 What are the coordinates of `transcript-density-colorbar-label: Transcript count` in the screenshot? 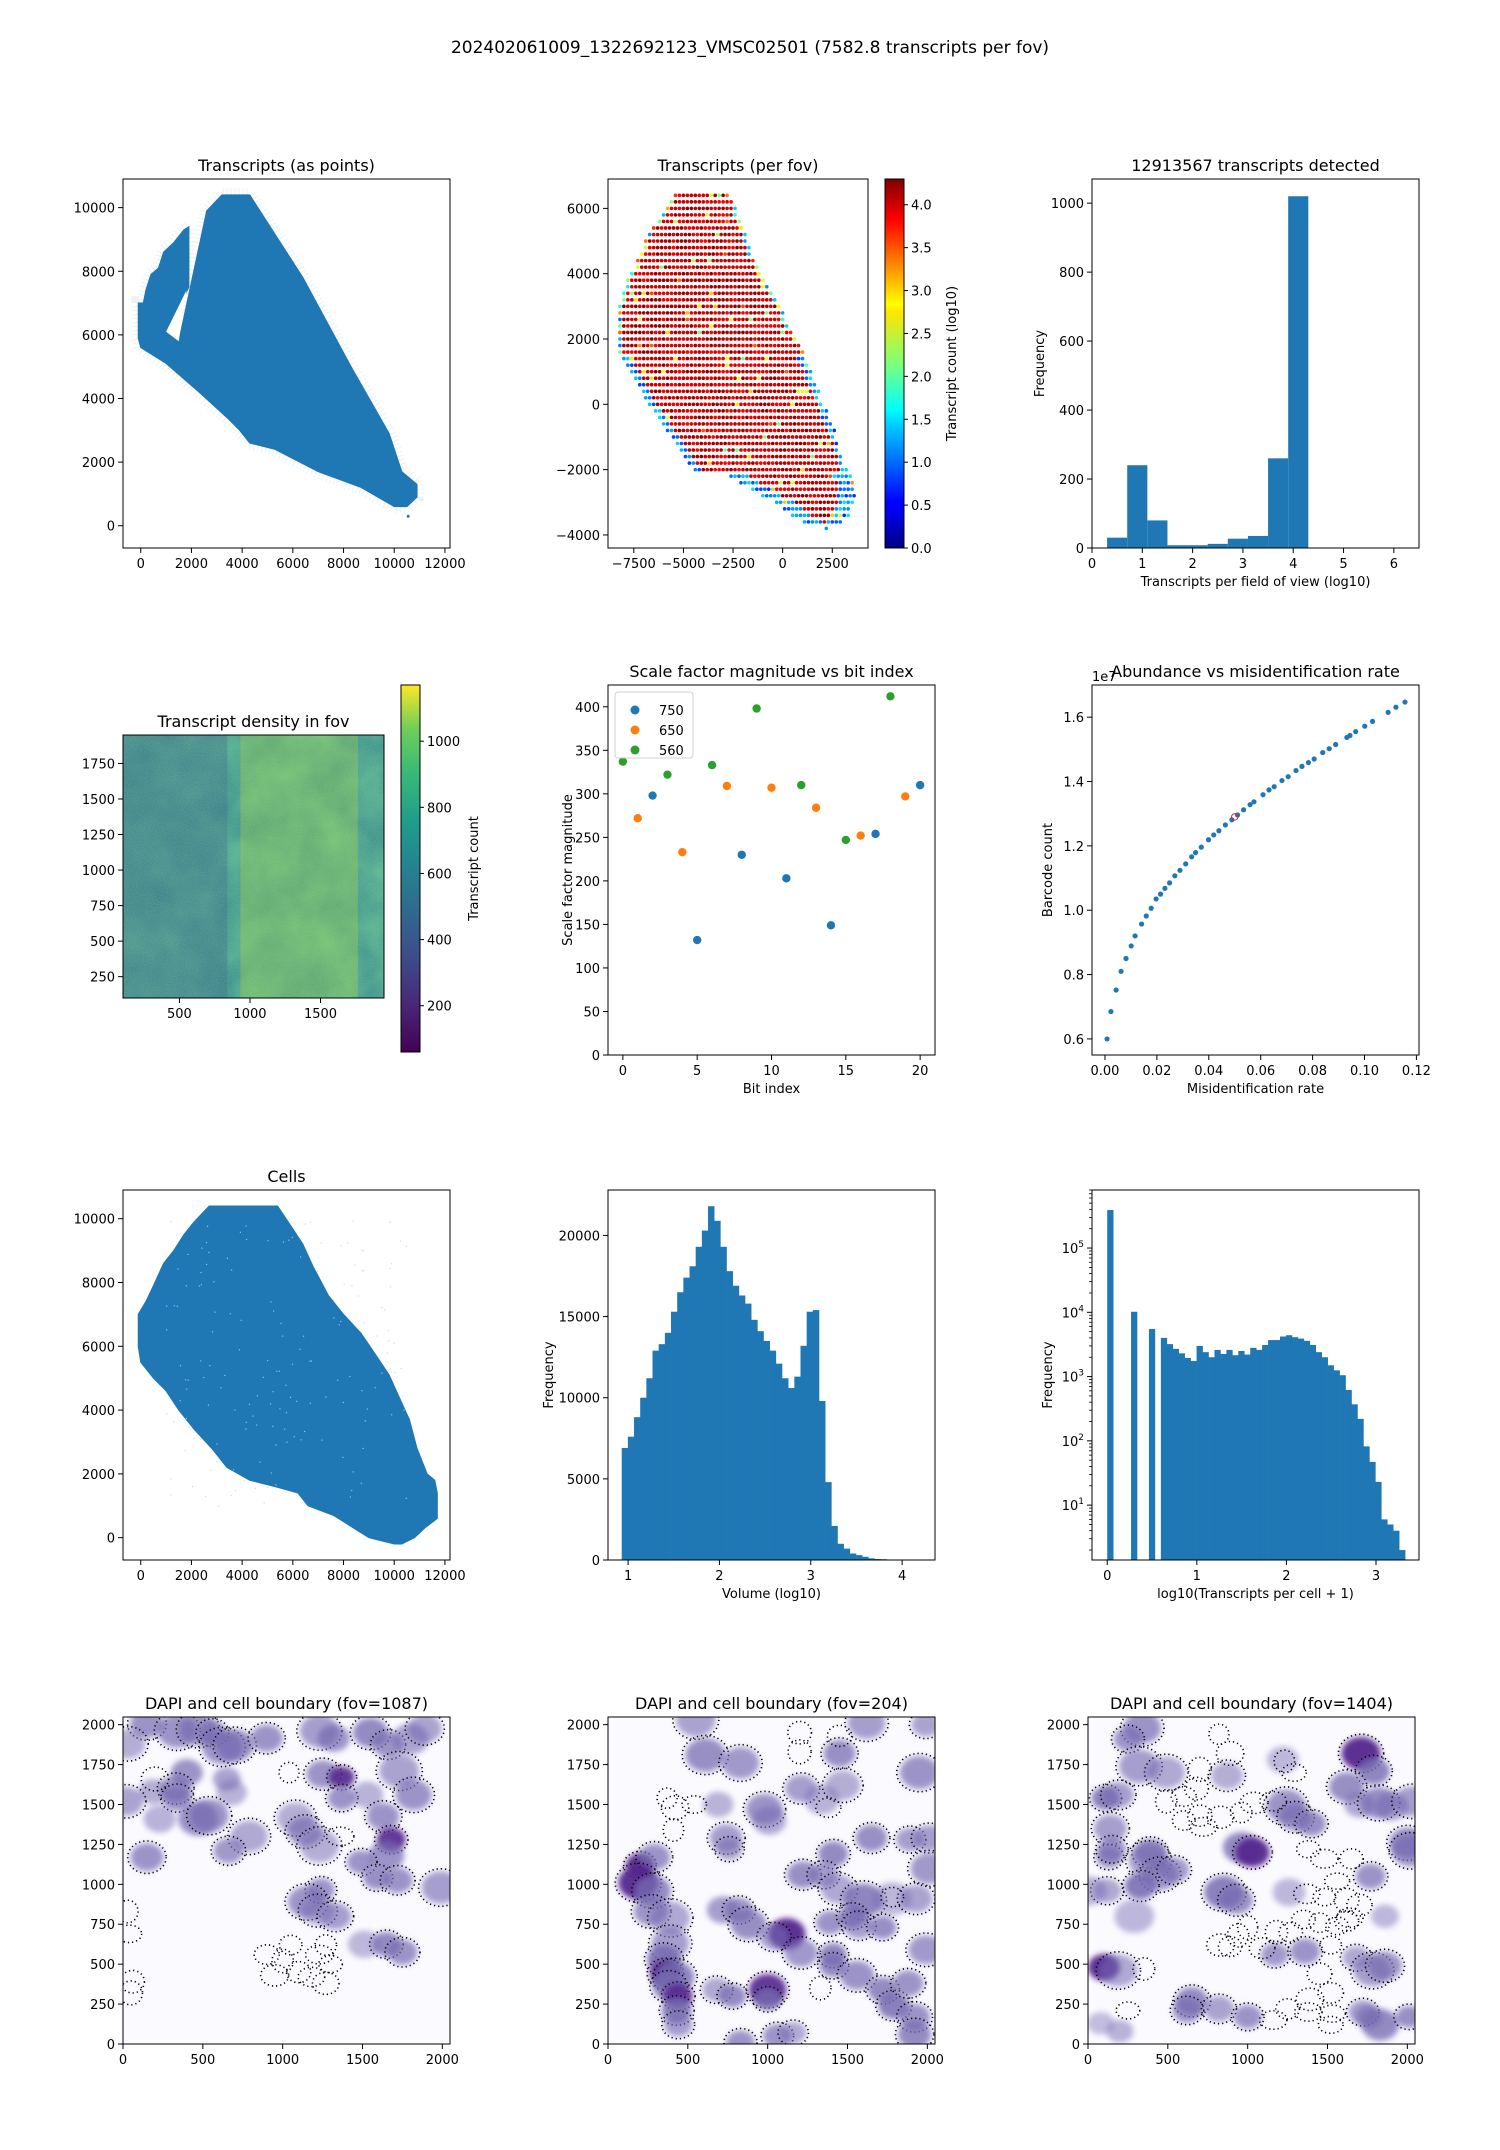 It's located at (474, 869).